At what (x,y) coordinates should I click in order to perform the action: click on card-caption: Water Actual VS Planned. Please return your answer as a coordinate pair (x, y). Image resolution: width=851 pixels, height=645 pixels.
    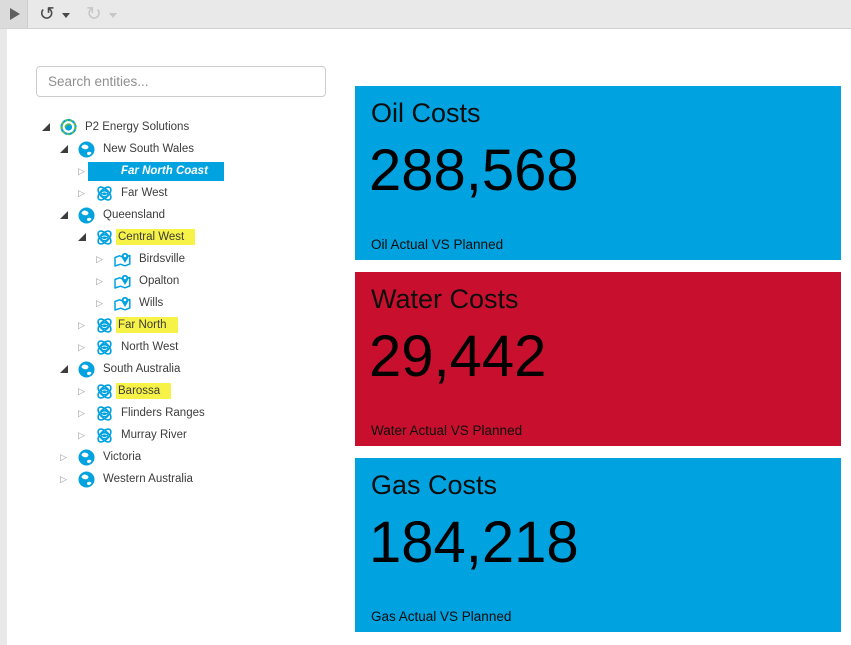
    Looking at the image, I should click on (447, 430).